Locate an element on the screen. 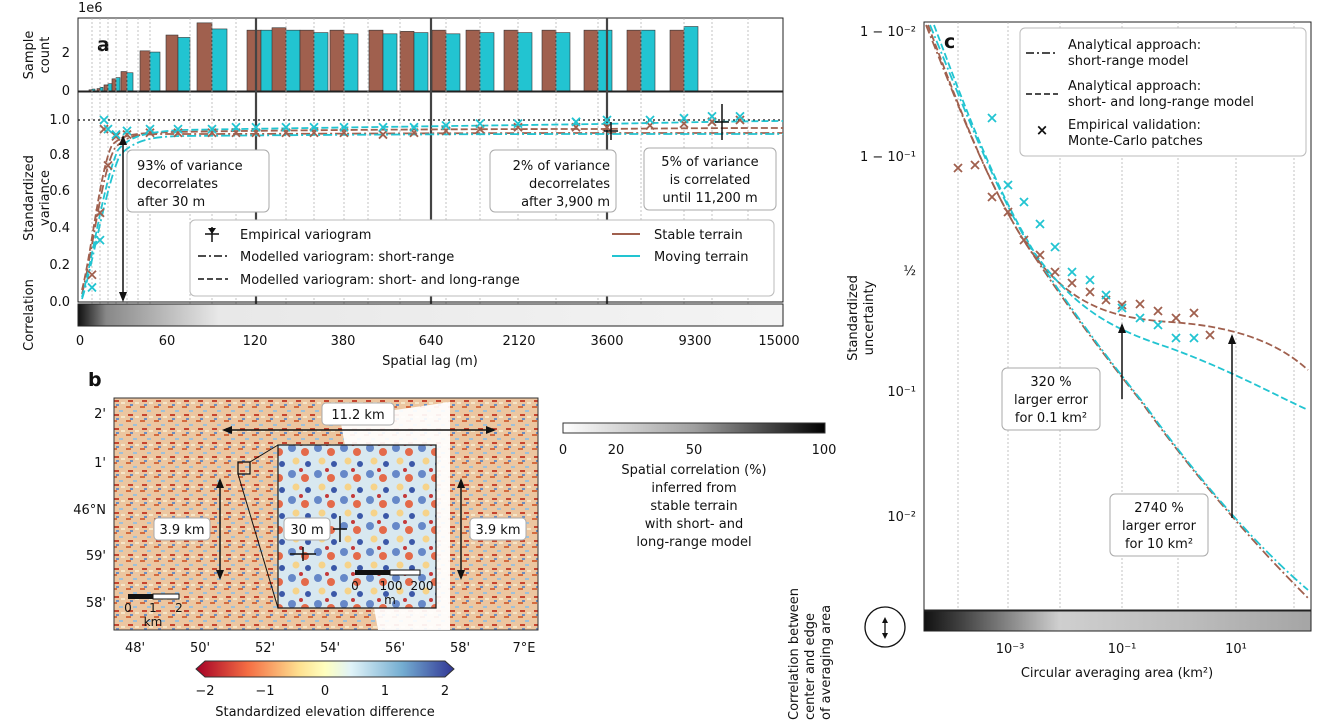 This screenshot has height=726, width=1325. xtick: 15000 is located at coordinates (778, 341).